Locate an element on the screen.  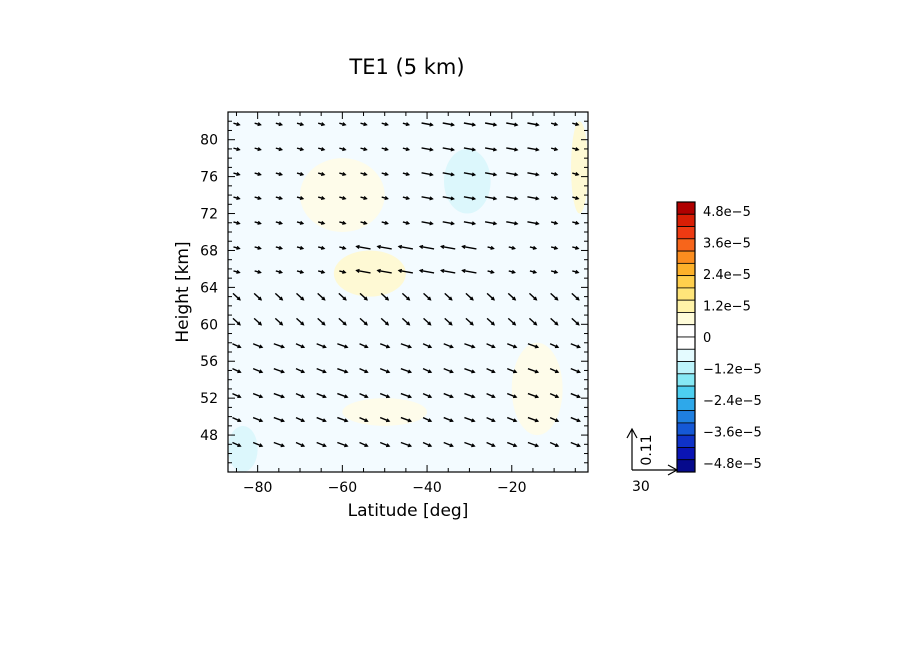
x-tick-label: −40 is located at coordinates (427, 488).